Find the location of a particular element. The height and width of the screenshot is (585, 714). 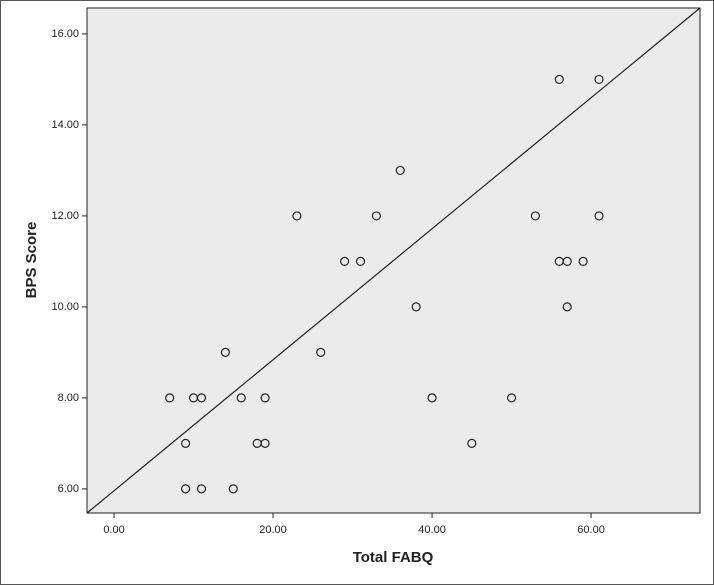

y-tick-label: 12.00 is located at coordinates (65, 216).